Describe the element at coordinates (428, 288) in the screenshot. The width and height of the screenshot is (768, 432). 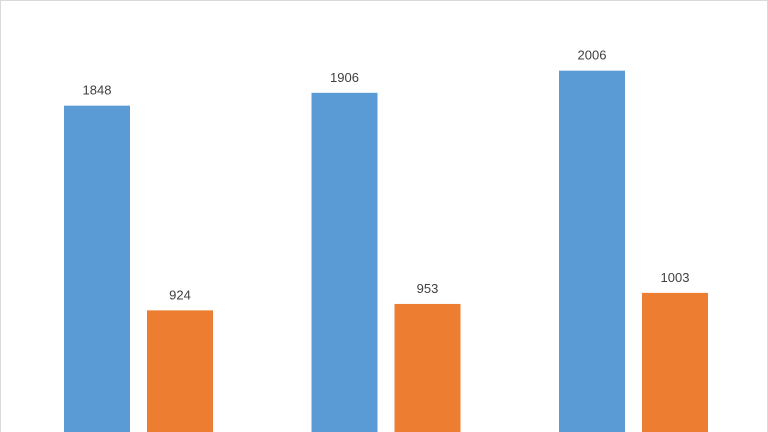
I see `data-label: 953` at that location.